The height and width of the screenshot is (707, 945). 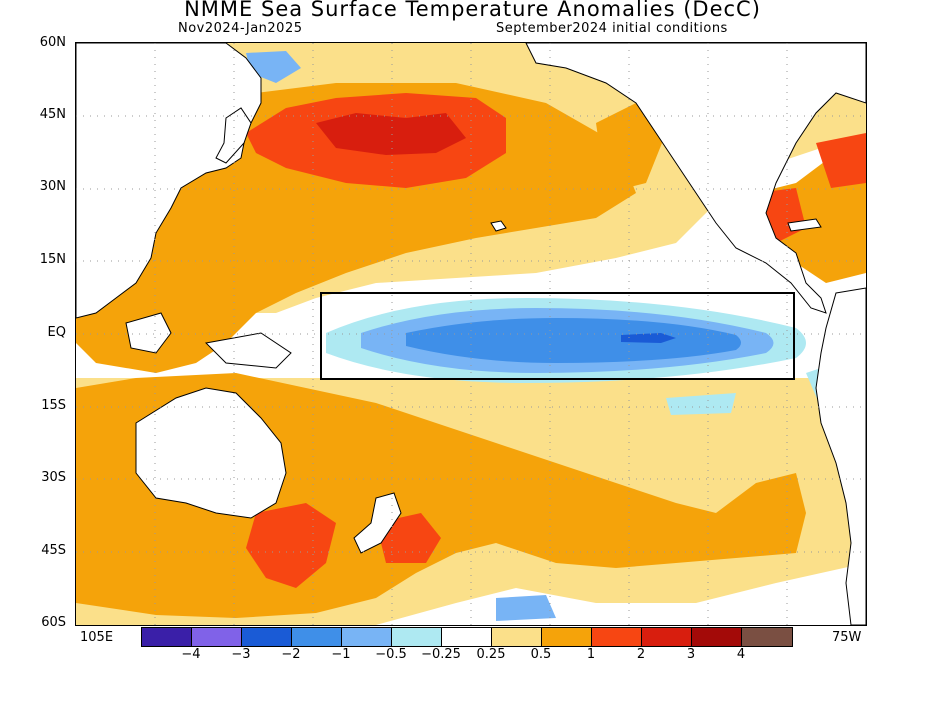 I want to click on asia-landmass, so click(x=169, y=181).